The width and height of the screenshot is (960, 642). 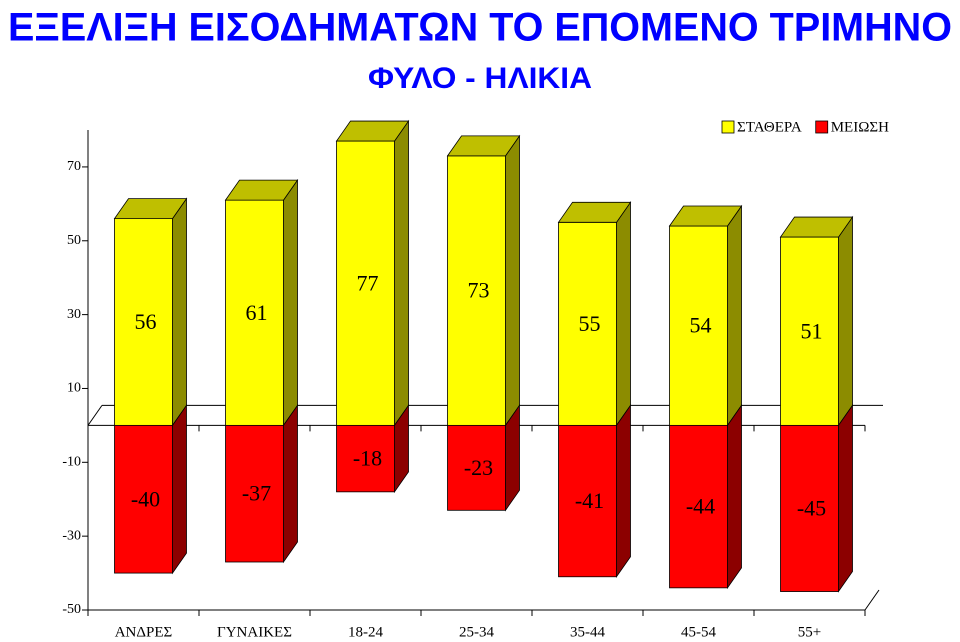 What do you see at coordinates (71, 609) in the screenshot?
I see `y-tick-label: -50` at bounding box center [71, 609].